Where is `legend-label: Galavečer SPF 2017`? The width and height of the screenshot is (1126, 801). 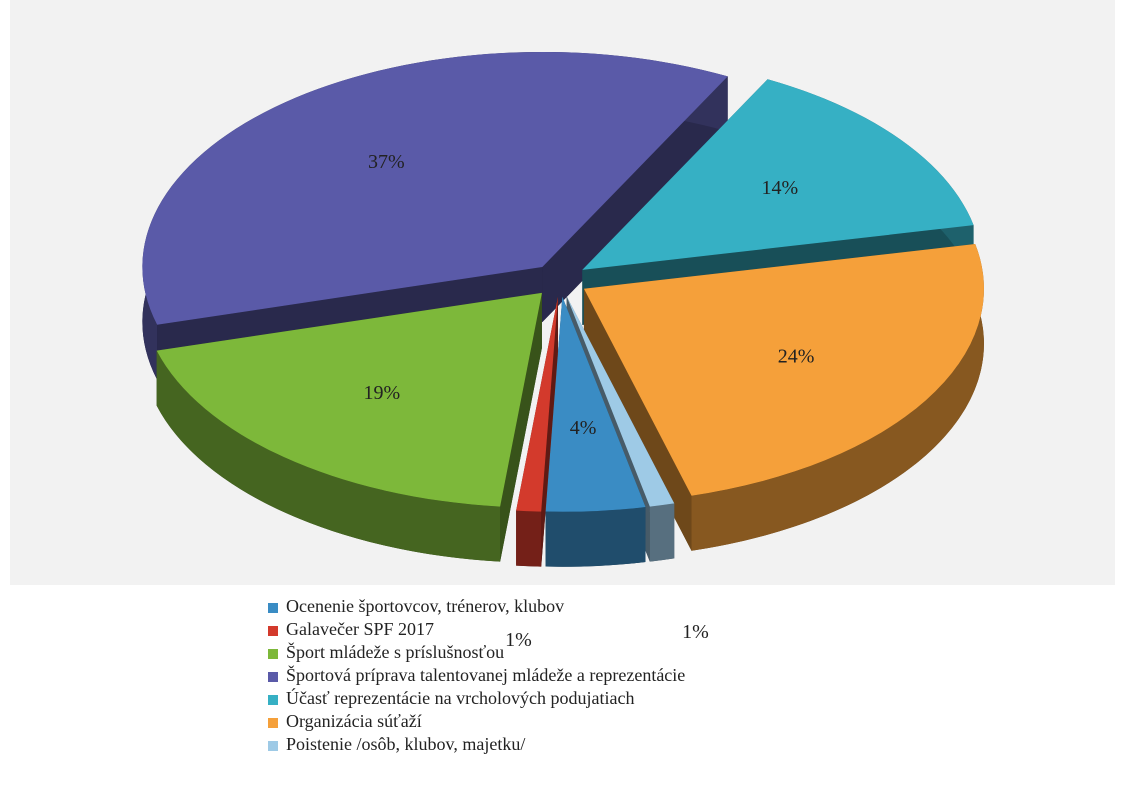
legend-label: Galavečer SPF 2017 is located at coordinates (360, 629).